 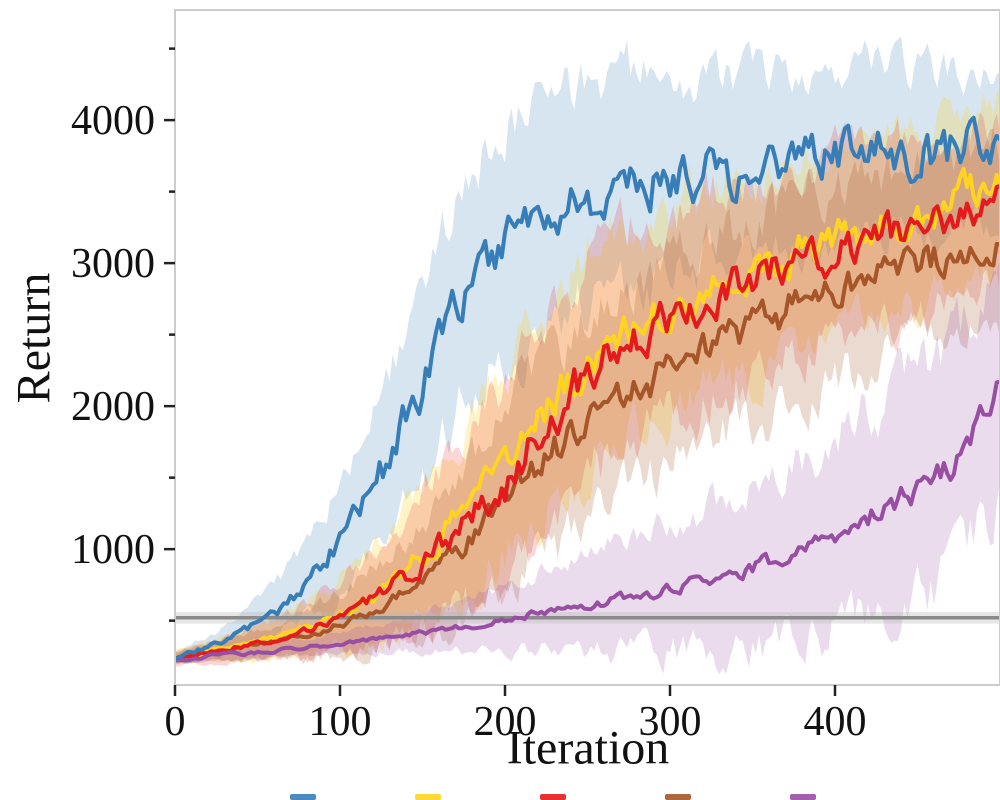 What do you see at coordinates (505, 722) in the screenshot?
I see `x-tick-label: 200` at bounding box center [505, 722].